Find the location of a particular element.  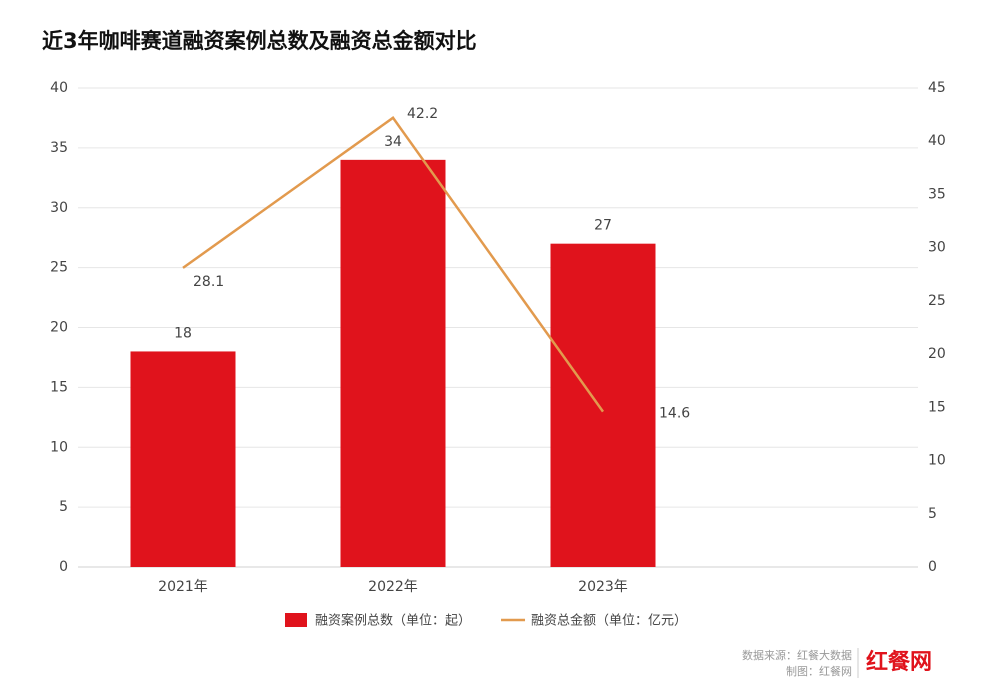

legend-label: 融资案例总数（单位：起） is located at coordinates (393, 621).